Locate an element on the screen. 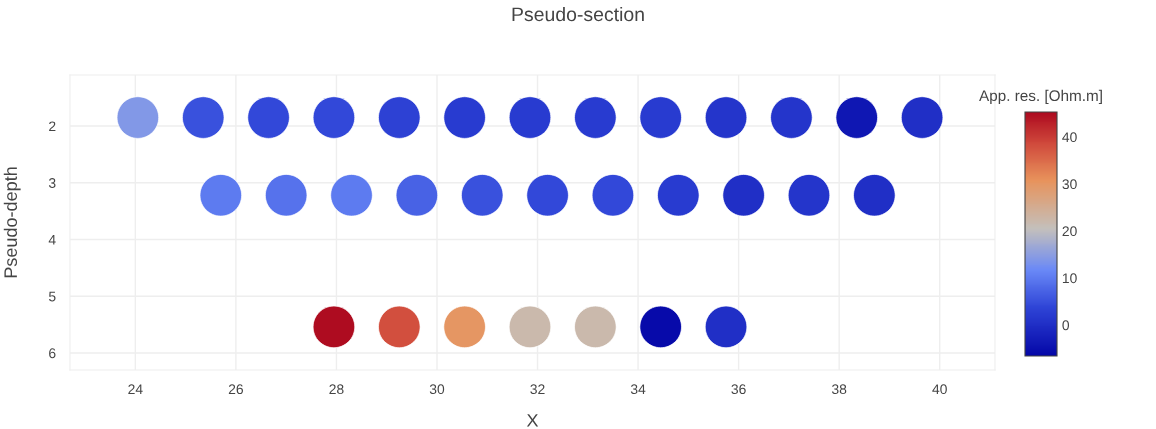 This screenshot has width=1156, height=429. y-tick-label: 3 is located at coordinates (52, 183).